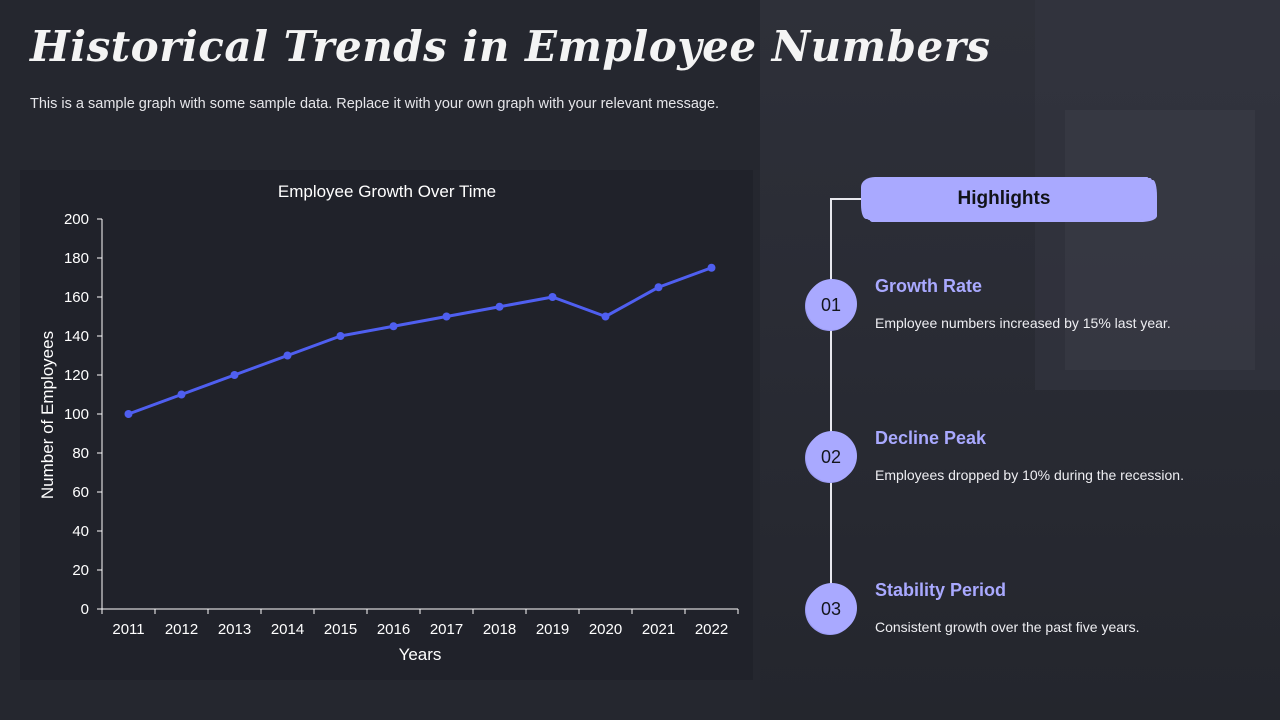 Image resolution: width=1280 pixels, height=720 pixels. What do you see at coordinates (76, 297) in the screenshot?
I see `y-tick-label: 160` at bounding box center [76, 297].